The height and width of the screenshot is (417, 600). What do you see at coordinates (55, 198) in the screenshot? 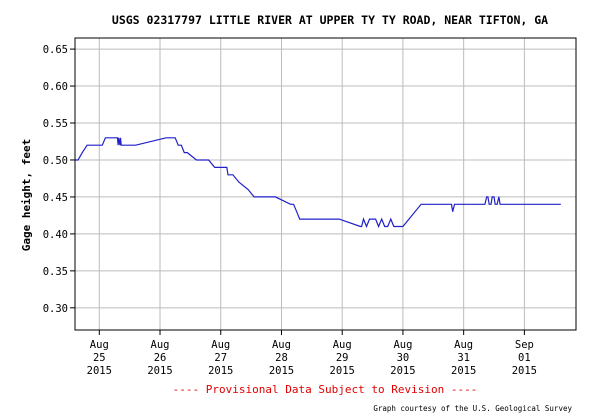
I see `y-tick-label: 0.45` at bounding box center [55, 198].